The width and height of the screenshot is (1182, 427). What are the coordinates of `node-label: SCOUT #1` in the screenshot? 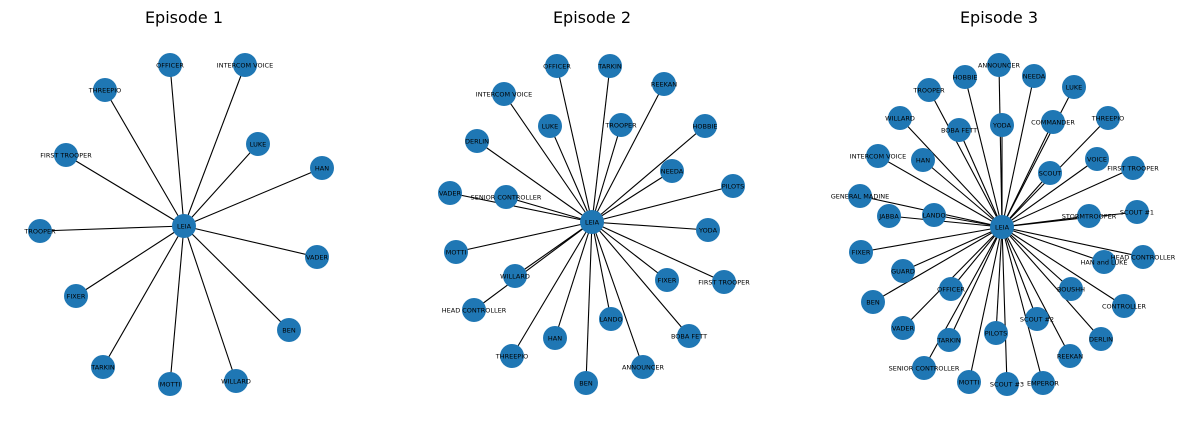 It's located at (1137, 213).